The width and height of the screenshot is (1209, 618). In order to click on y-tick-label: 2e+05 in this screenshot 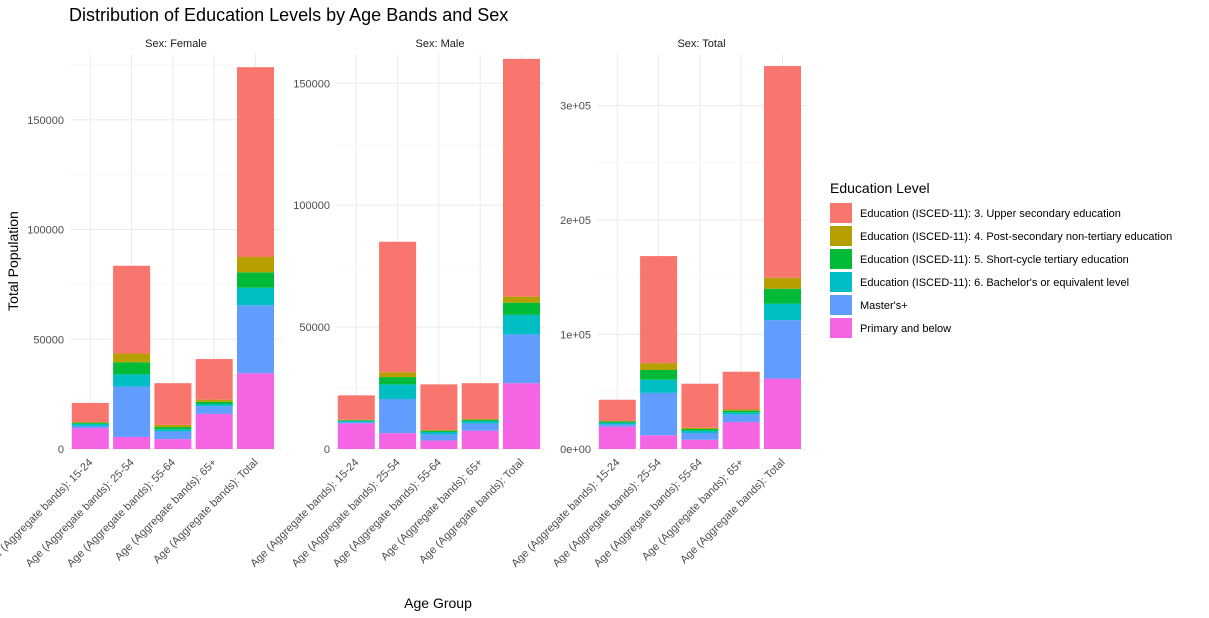, I will do `click(575, 221)`.